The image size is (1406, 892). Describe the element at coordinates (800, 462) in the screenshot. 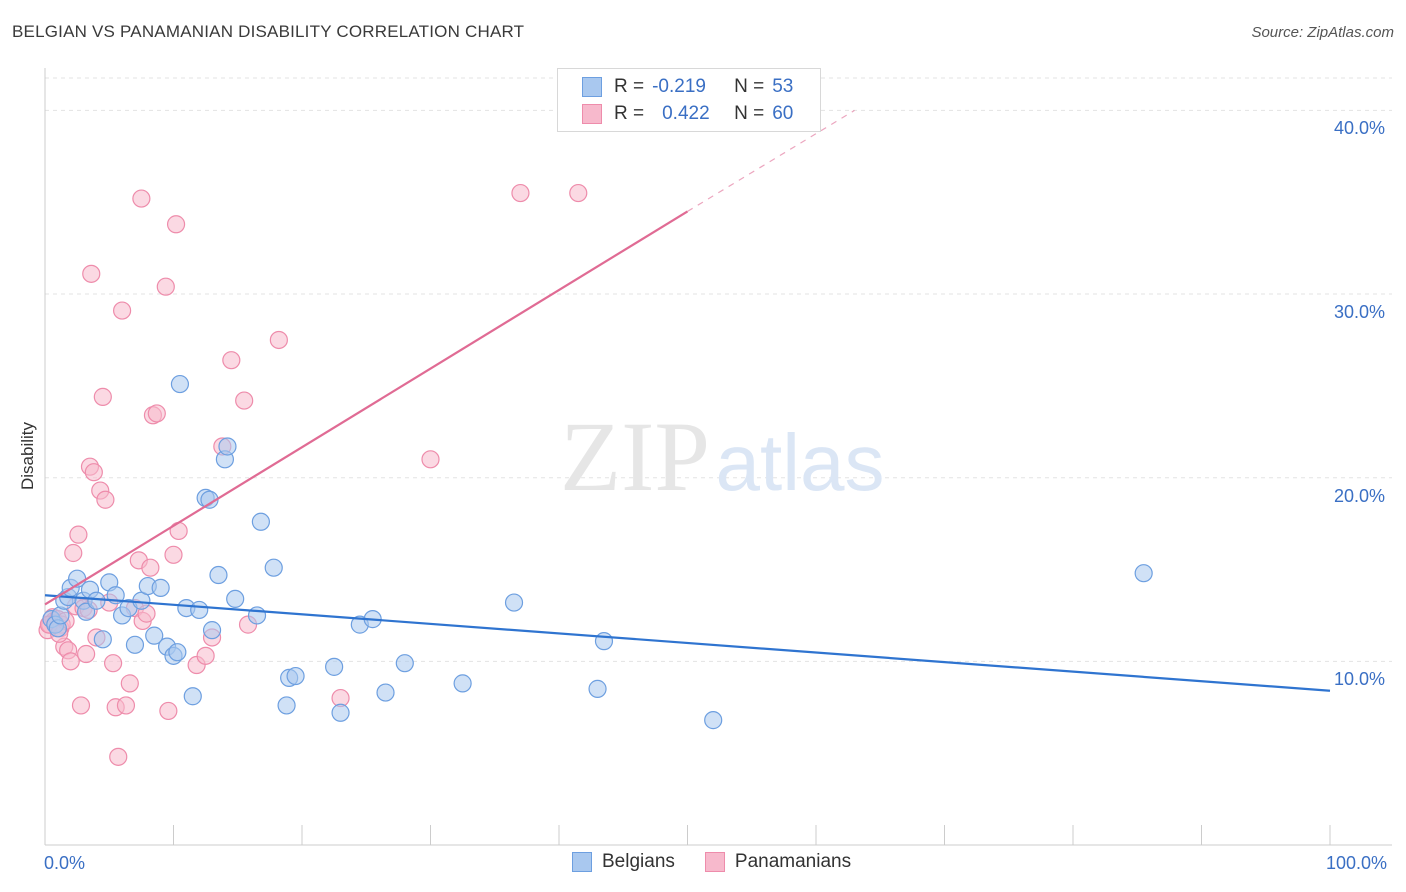

I see `watermark-atlas: atlas` at that location.